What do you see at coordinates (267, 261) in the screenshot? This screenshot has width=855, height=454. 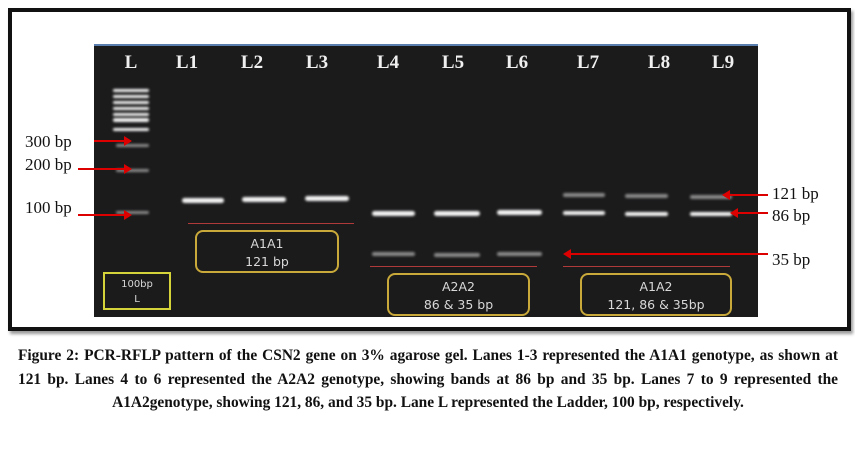 I see `a1a1-box-line2: 121 bp` at bounding box center [267, 261].